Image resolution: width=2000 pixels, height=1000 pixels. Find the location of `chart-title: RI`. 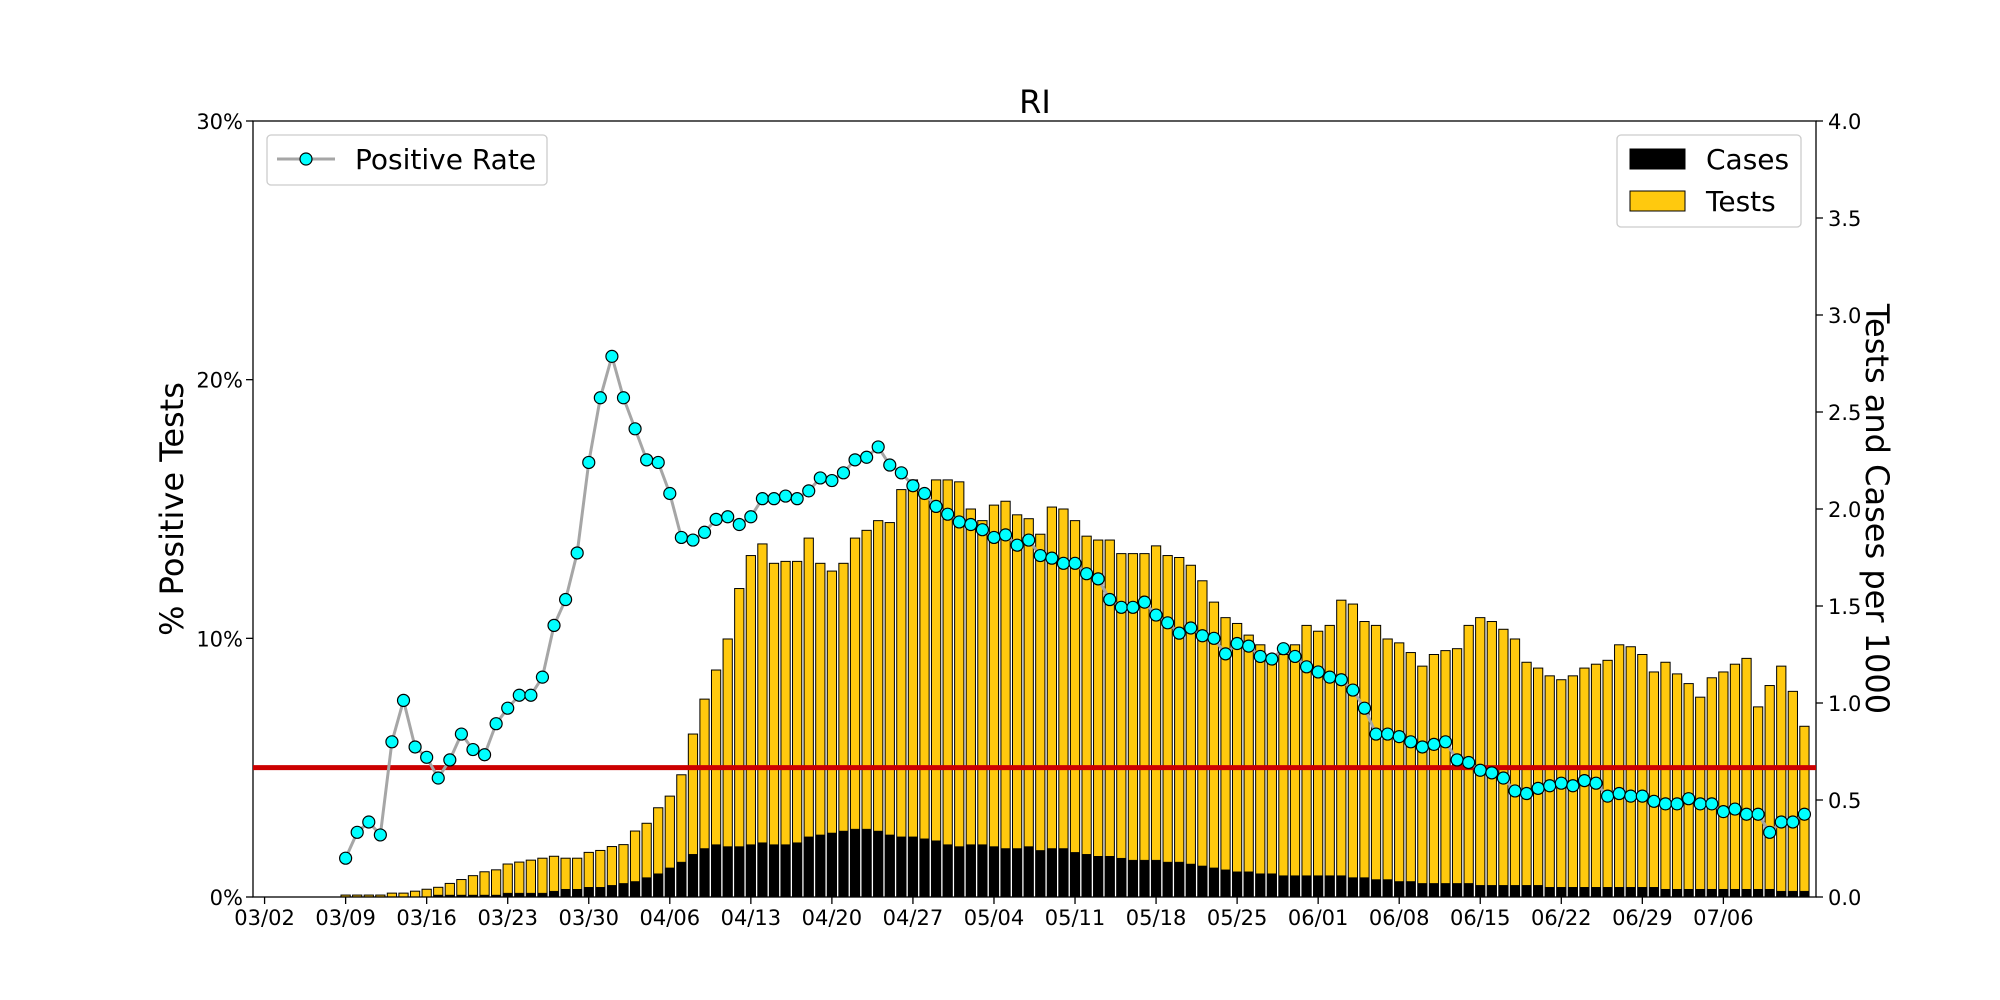

chart-title: RI is located at coordinates (1035, 102).